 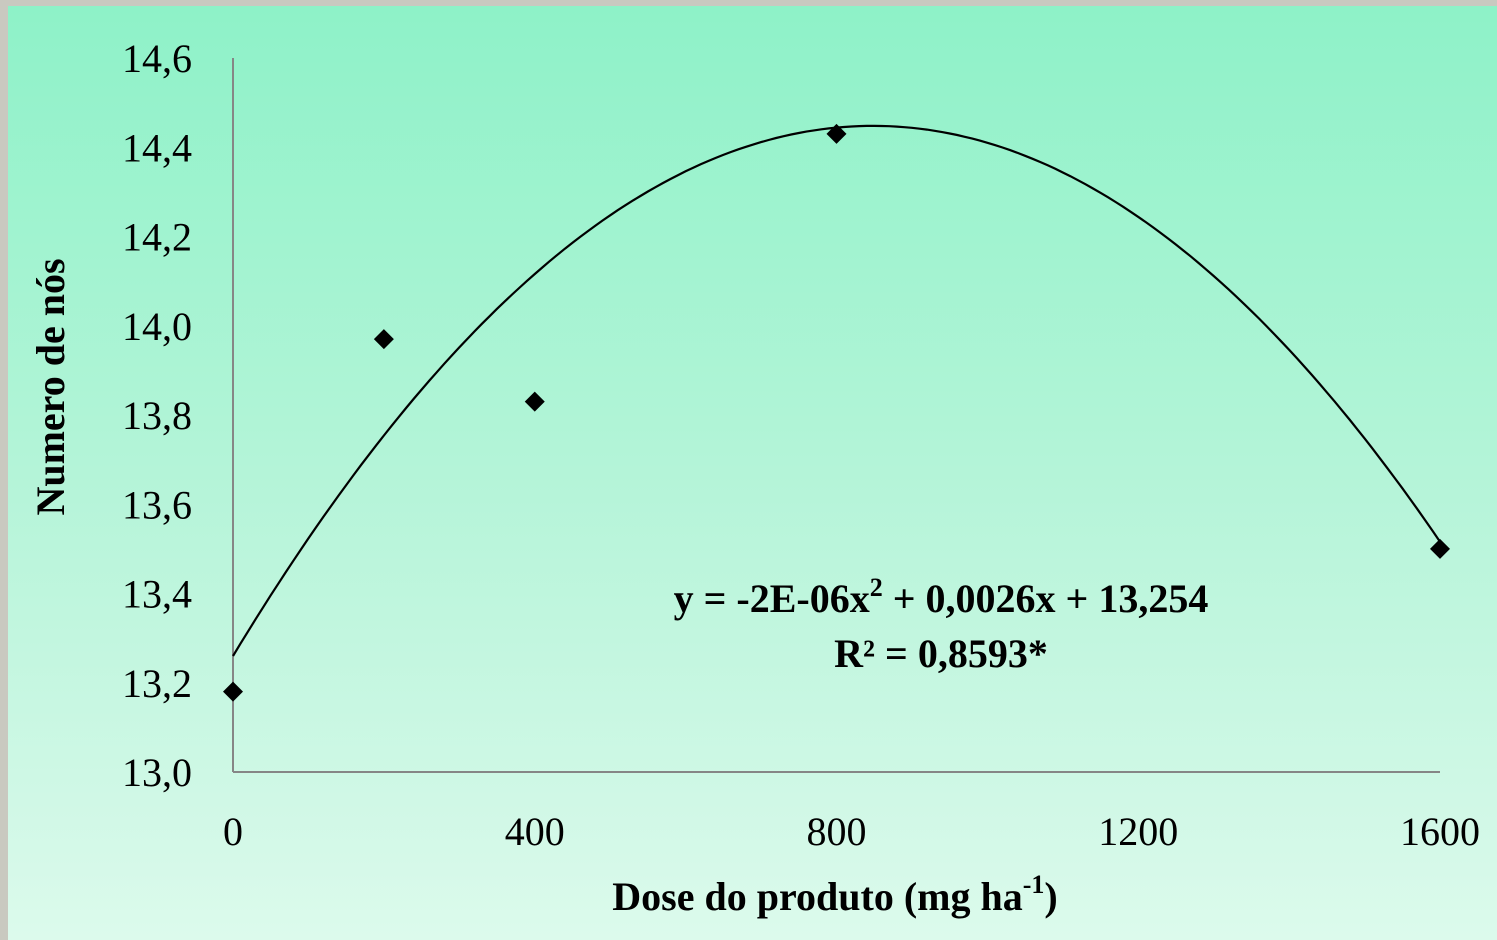 What do you see at coordinates (157, 504) in the screenshot?
I see `y-tick-label: 13,6` at bounding box center [157, 504].